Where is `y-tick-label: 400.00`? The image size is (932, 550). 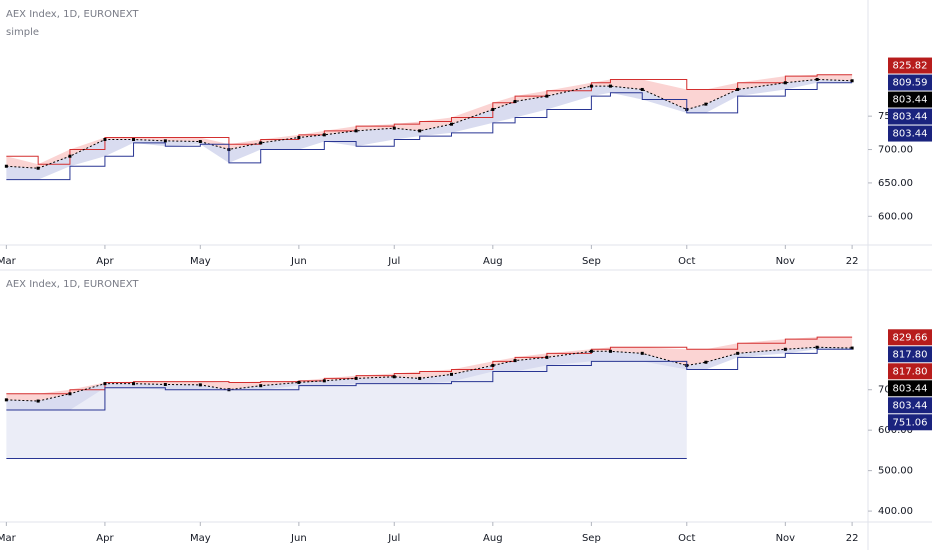 y-tick-label: 400.00 is located at coordinates (895, 511).